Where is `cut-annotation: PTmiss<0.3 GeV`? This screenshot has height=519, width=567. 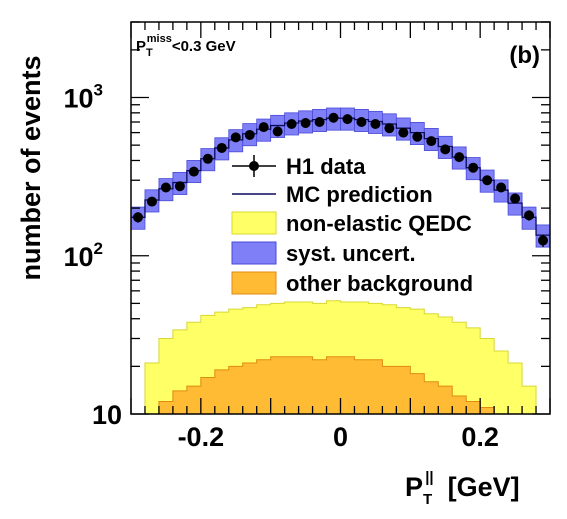
cut-annotation: PTmiss<0.3 GeV is located at coordinates (186, 46).